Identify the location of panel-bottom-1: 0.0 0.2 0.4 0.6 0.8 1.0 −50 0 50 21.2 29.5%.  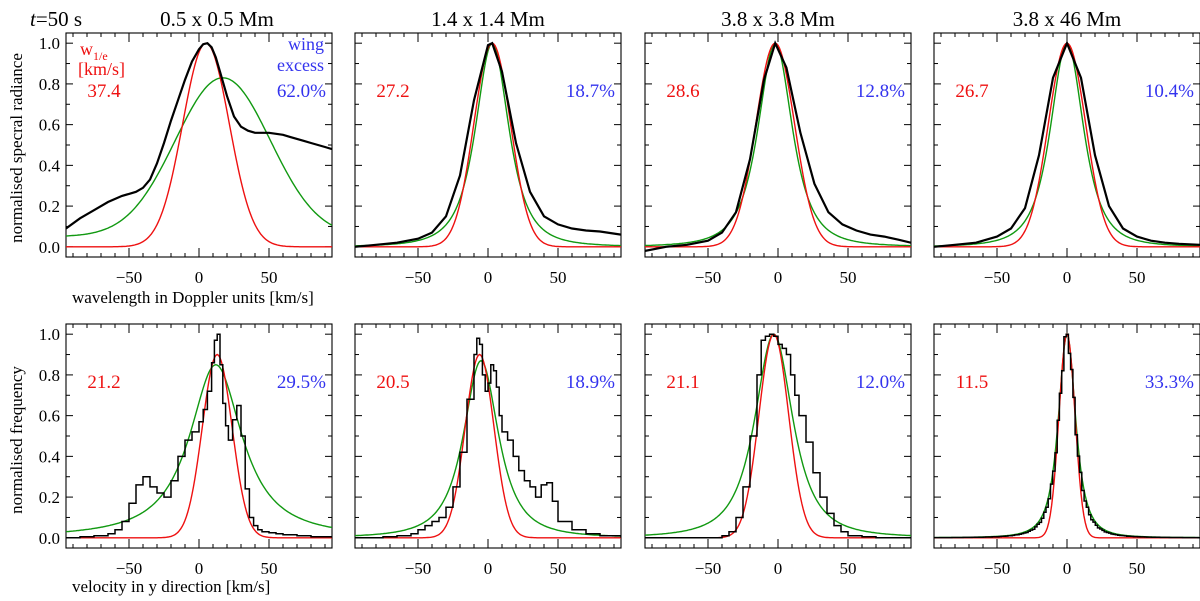
(186, 450).